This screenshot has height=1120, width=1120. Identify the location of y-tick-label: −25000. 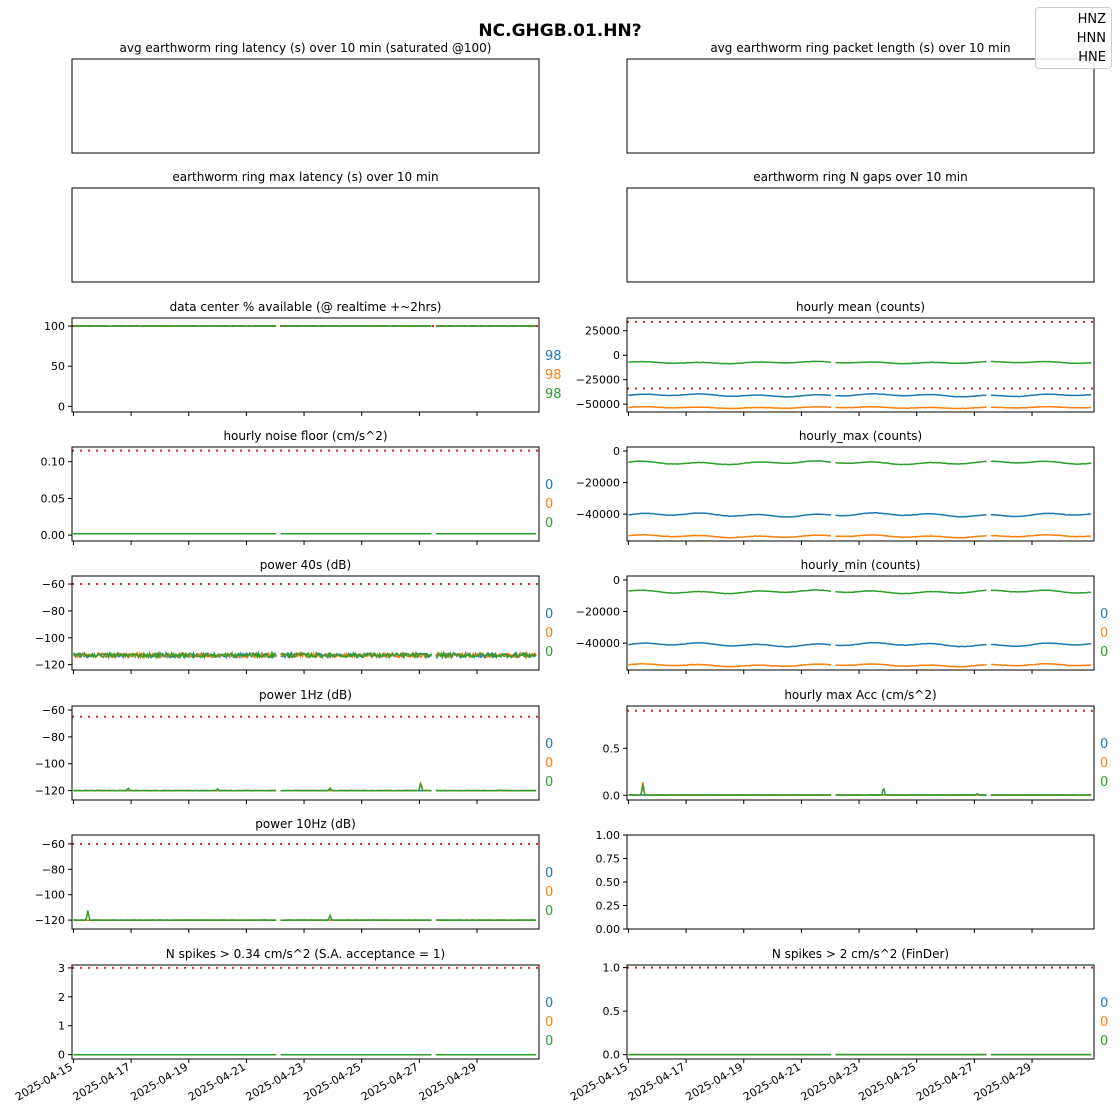
(598, 380).